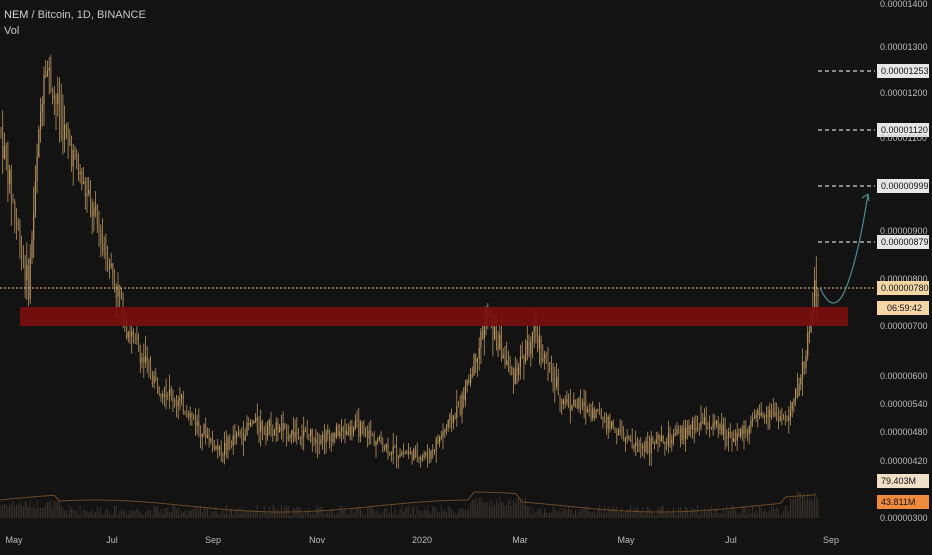 Image resolution: width=932 pixels, height=555 pixels. I want to click on volume-indicator-label: Vol, so click(12, 31).